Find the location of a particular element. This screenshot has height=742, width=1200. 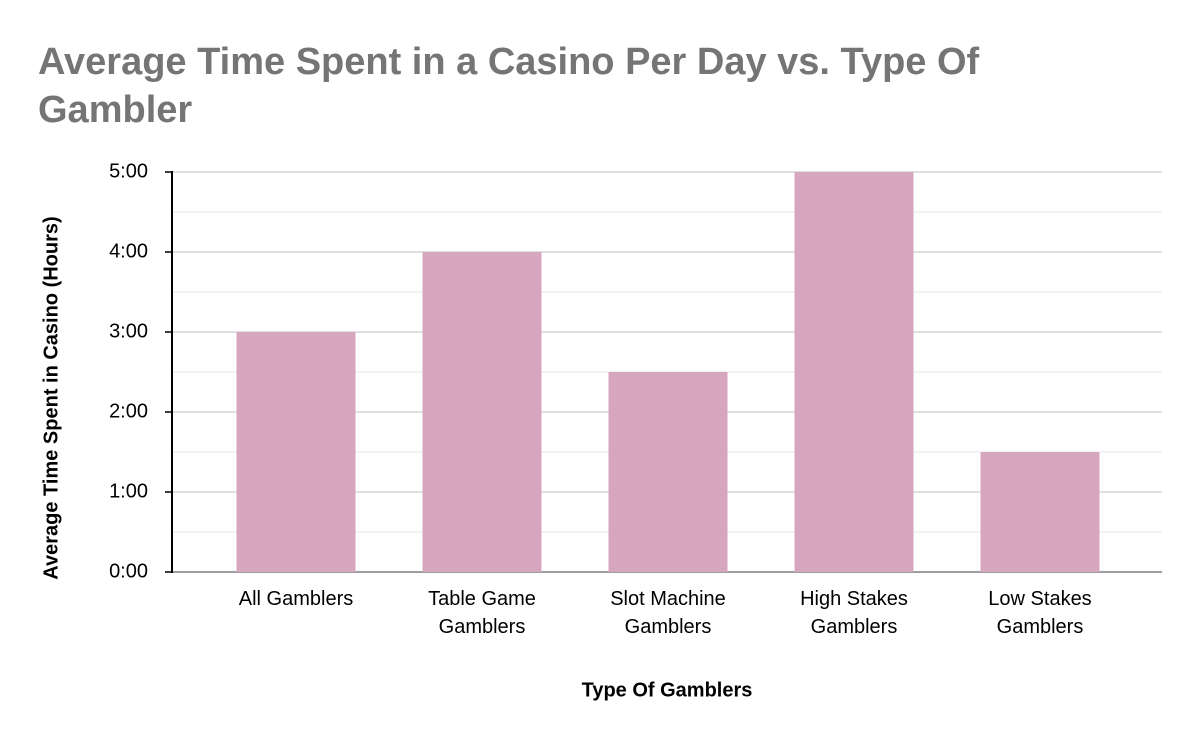

x-axis-title: Type Of Gamblers is located at coordinates (667, 690).